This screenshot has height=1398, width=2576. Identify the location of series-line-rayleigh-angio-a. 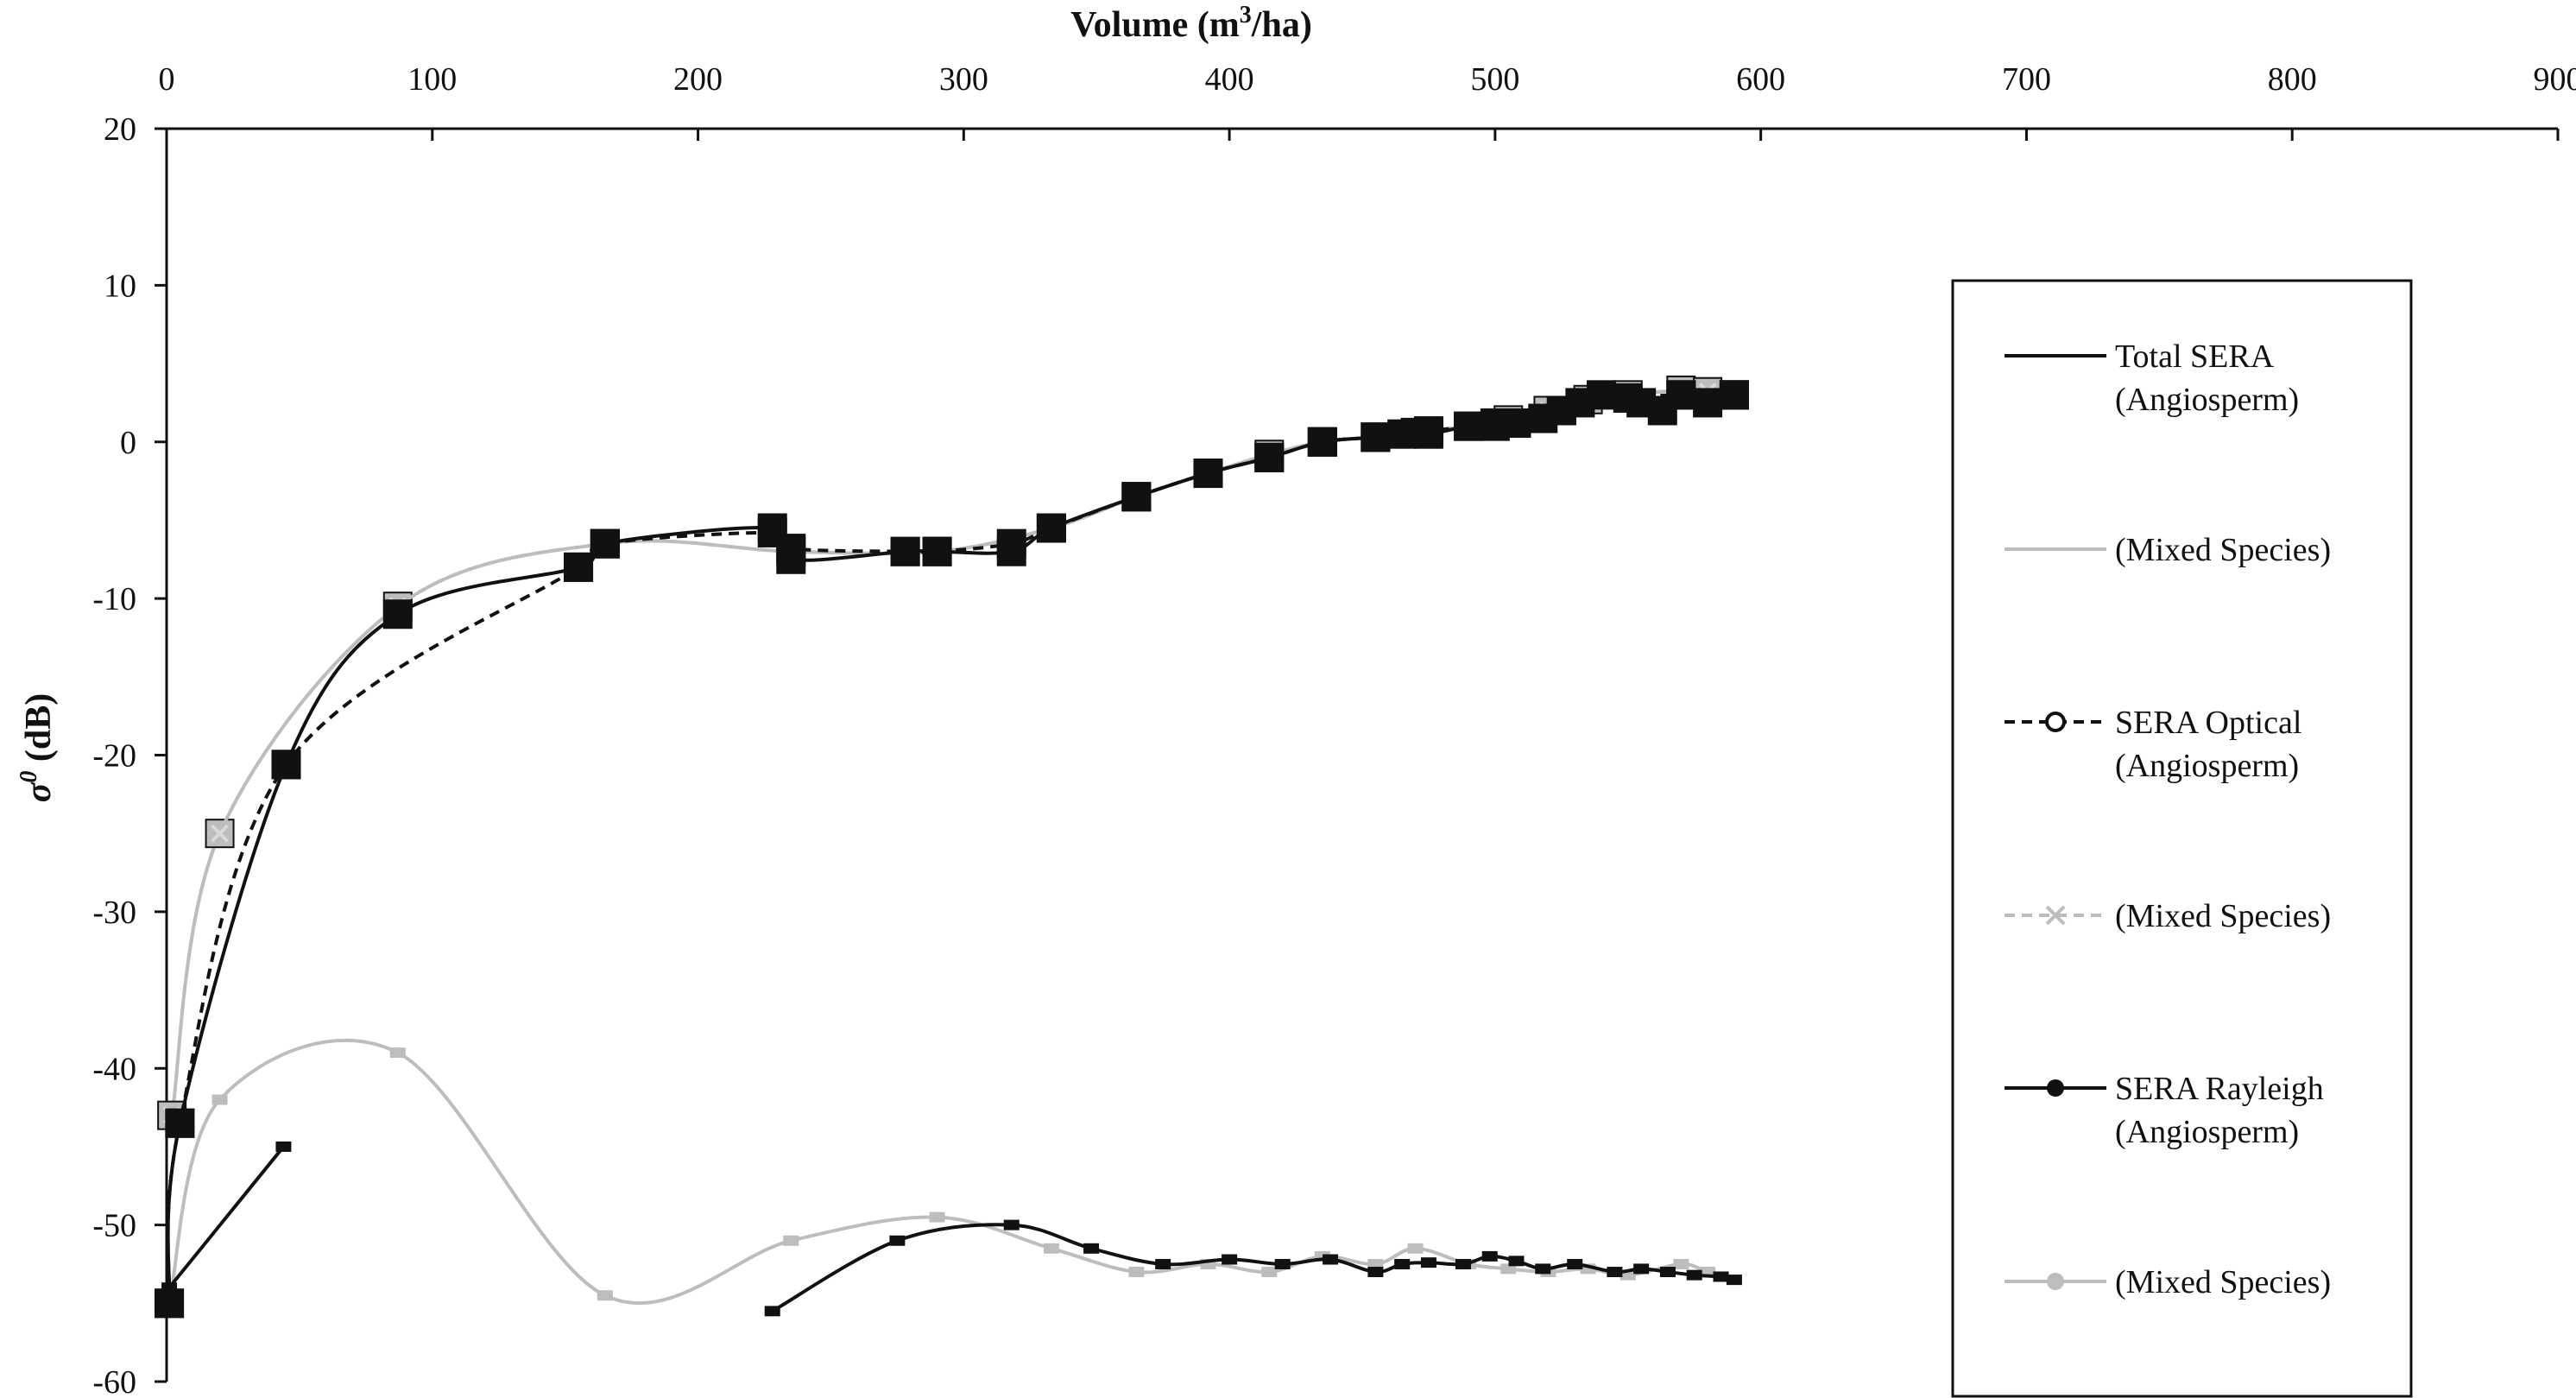
(226, 1217).